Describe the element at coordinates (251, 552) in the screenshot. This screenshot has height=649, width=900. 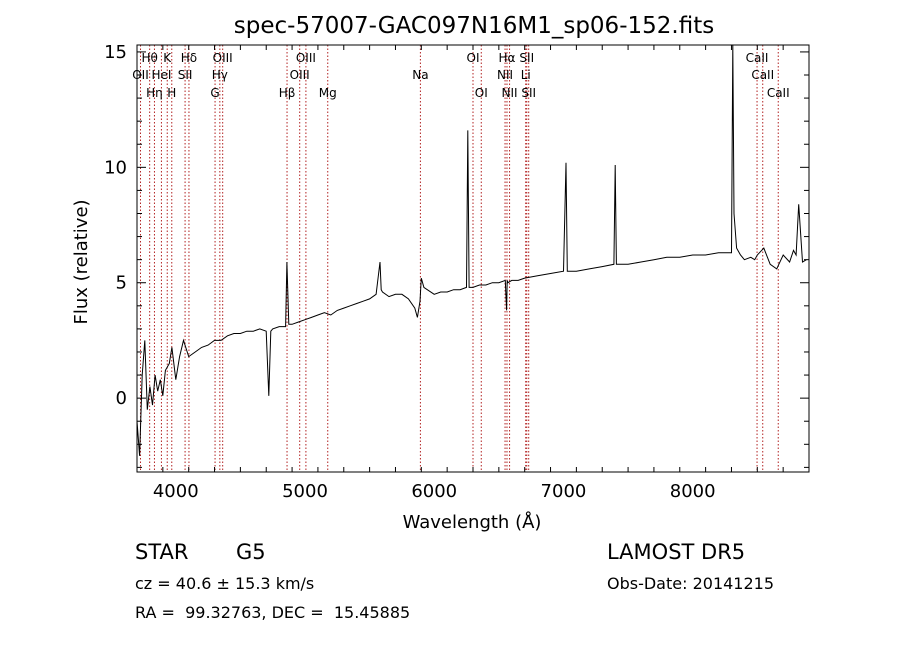
I see `object-subclass: G5` at that location.